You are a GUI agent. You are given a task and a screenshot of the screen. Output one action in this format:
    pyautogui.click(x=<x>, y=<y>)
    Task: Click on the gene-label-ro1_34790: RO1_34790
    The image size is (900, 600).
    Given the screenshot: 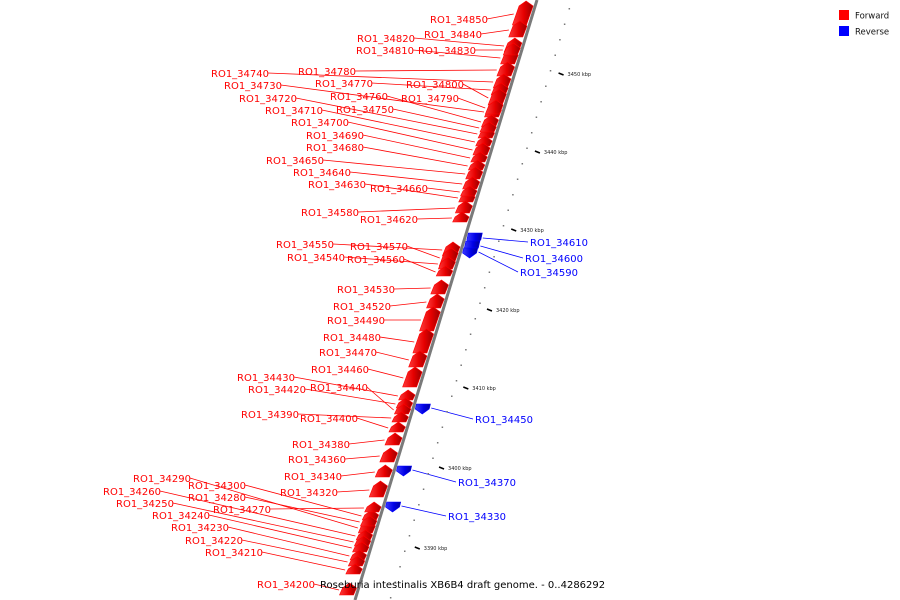 What is the action you would take?
    pyautogui.click(x=430, y=99)
    